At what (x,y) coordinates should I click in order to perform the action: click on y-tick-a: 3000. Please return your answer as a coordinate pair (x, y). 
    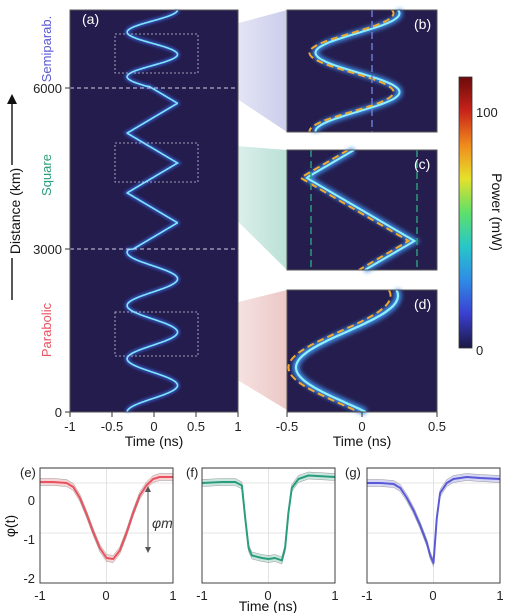
    Looking at the image, I should click on (47, 249).